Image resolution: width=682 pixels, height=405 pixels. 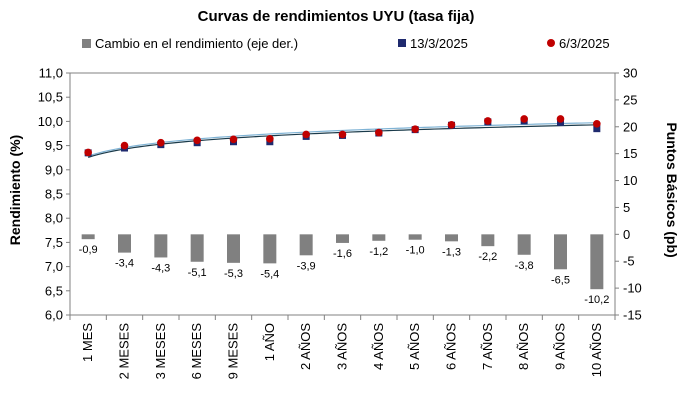 I want to click on x-tick-label: 1 MES, so click(x=87, y=342).